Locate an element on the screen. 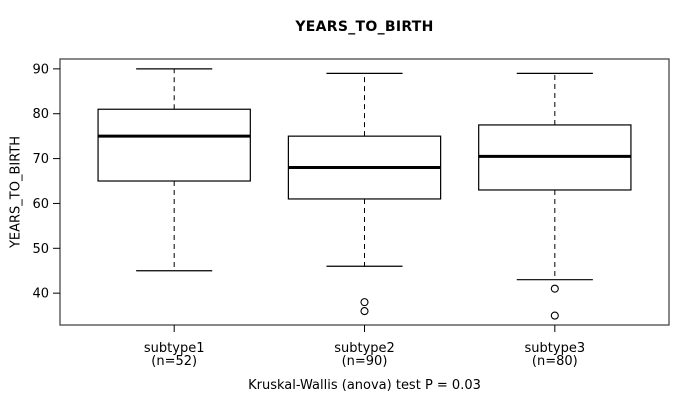  stat-test-caption: Kruskal-Wallis (anova) test P = 0.03 is located at coordinates (364, 385).